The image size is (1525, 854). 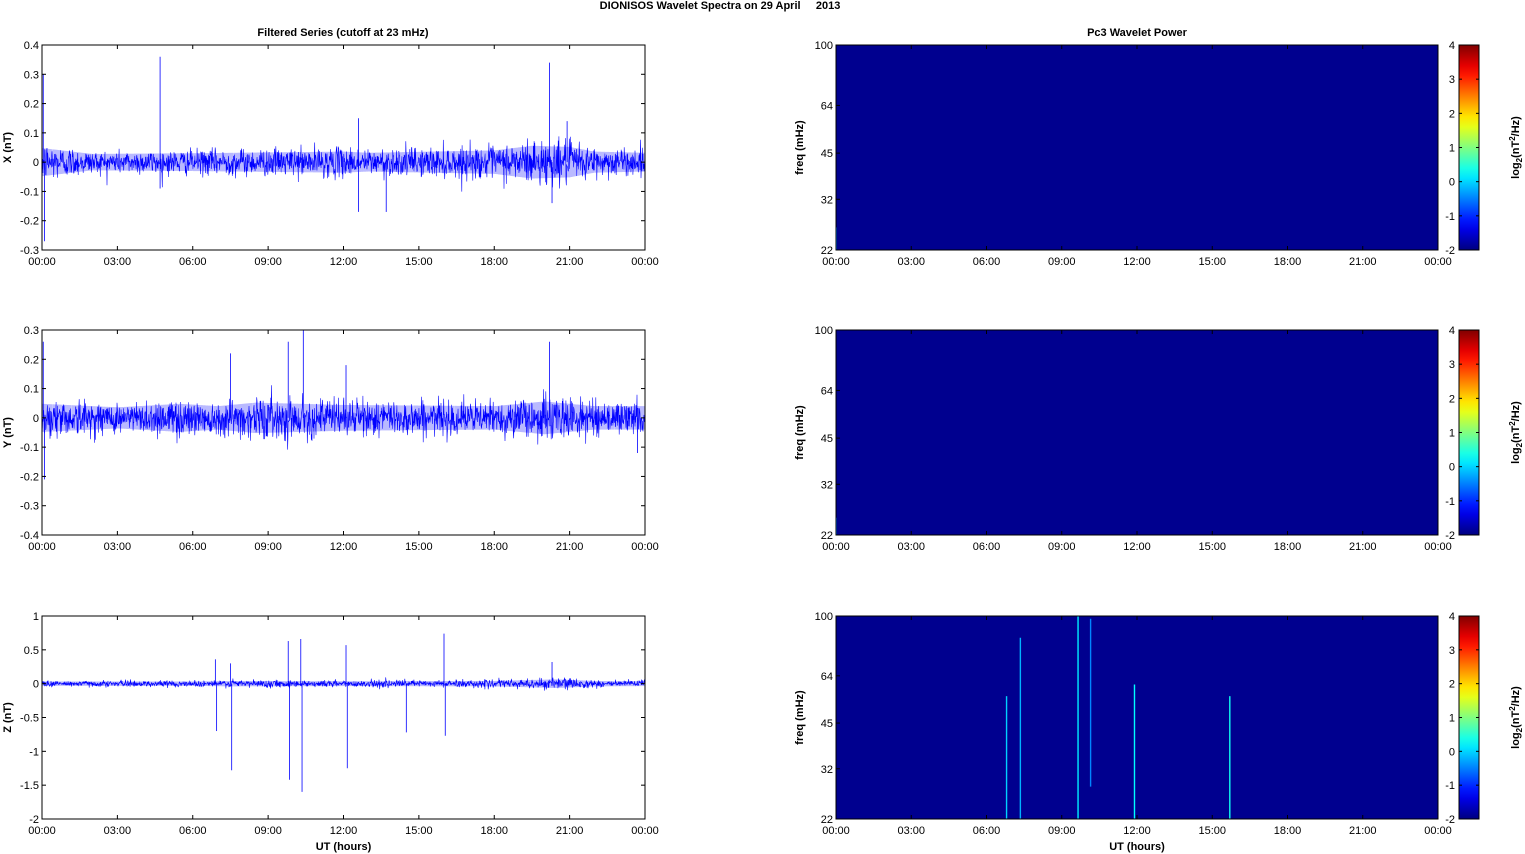 I want to click on z-spec-xtick-label: 09:00, so click(x=1062, y=831).